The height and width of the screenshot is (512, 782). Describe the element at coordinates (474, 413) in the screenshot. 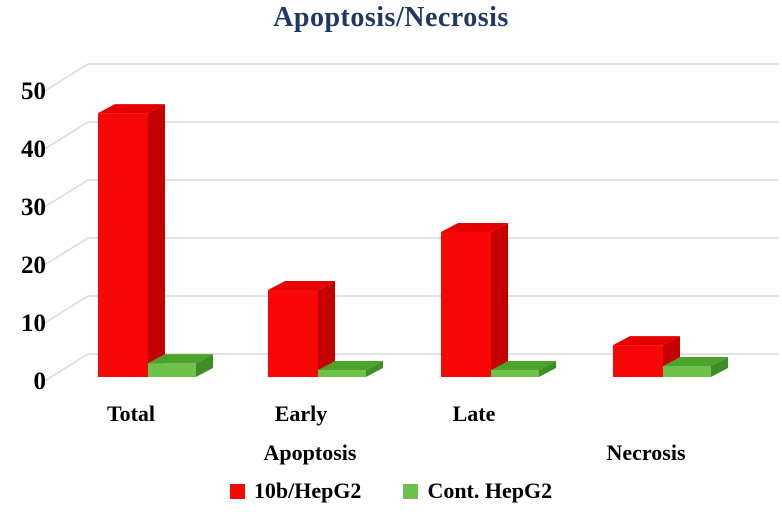

I see `category-label-late: Late` at that location.